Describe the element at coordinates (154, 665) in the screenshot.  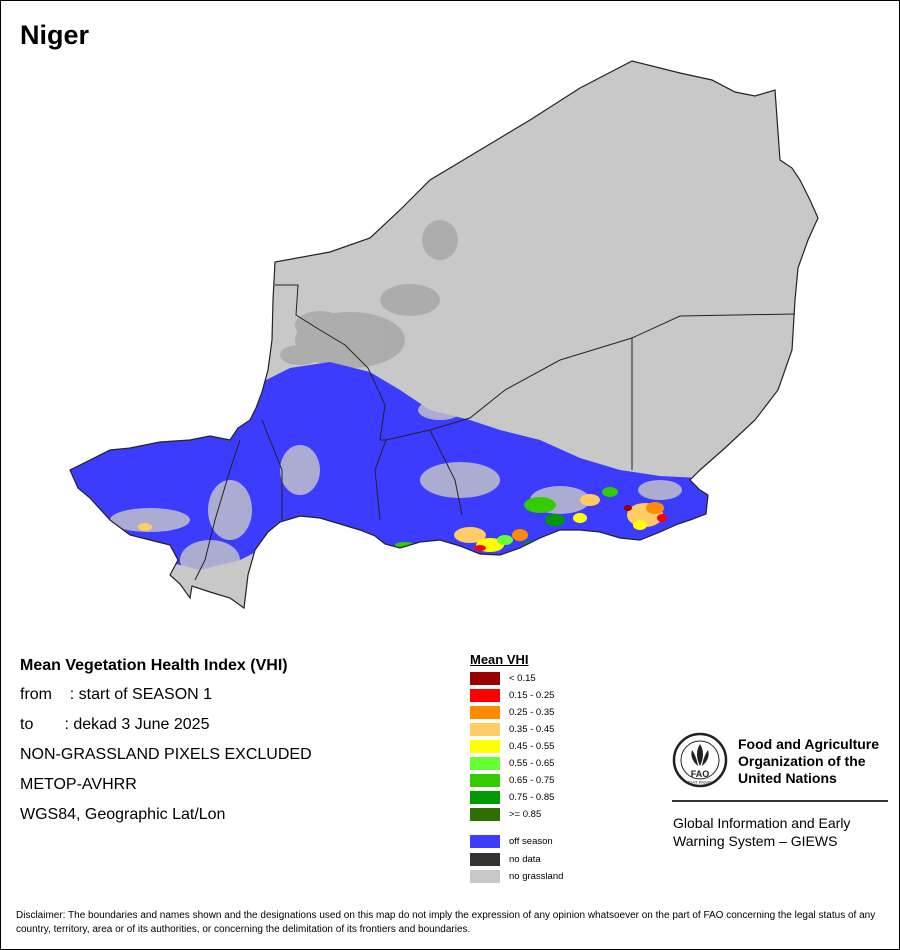
I see `index-title: Mean Vegetation Health Index (VHI)` at that location.